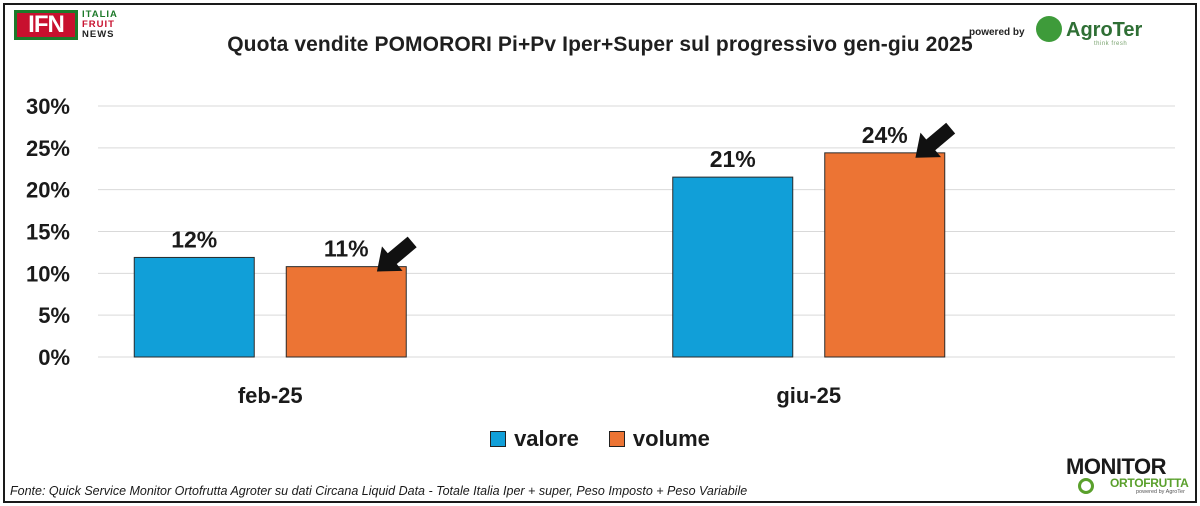 The image size is (1200, 506). What do you see at coordinates (671, 438) in the screenshot?
I see `legend-label-volume: volume` at bounding box center [671, 438].